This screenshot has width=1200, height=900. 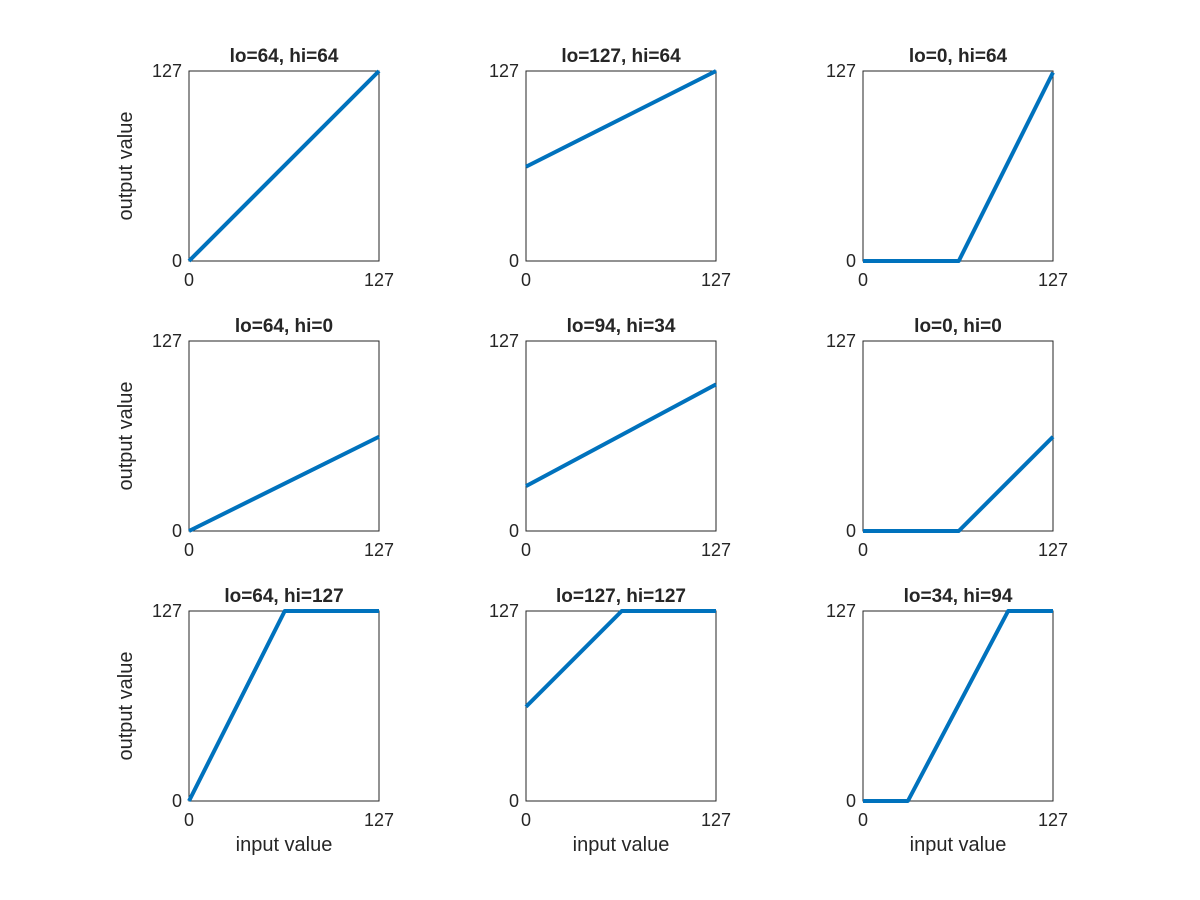 I want to click on subplot-8: lo=127, hi=127 0 127 0 127 input value, so click(x=610, y=721).